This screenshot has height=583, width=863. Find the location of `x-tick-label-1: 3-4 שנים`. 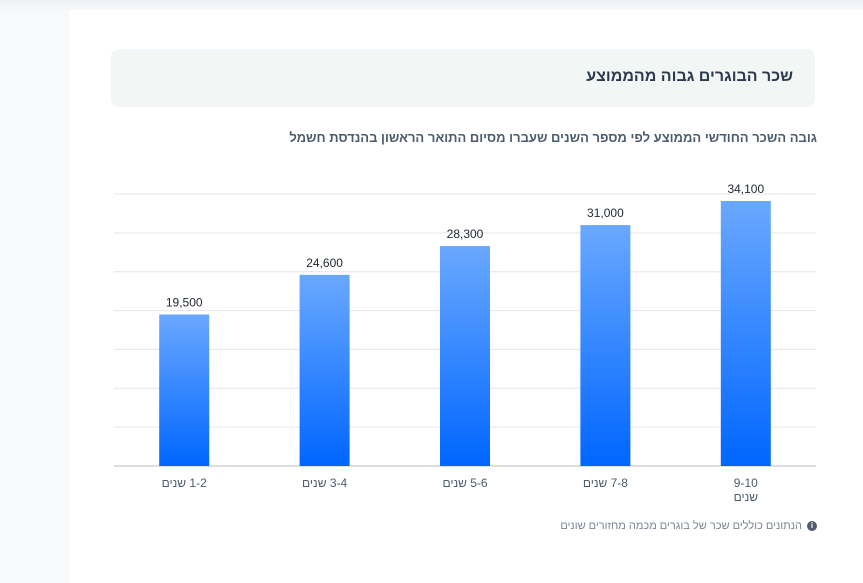

x-tick-label-1: 3-4 שנים is located at coordinates (324, 483).